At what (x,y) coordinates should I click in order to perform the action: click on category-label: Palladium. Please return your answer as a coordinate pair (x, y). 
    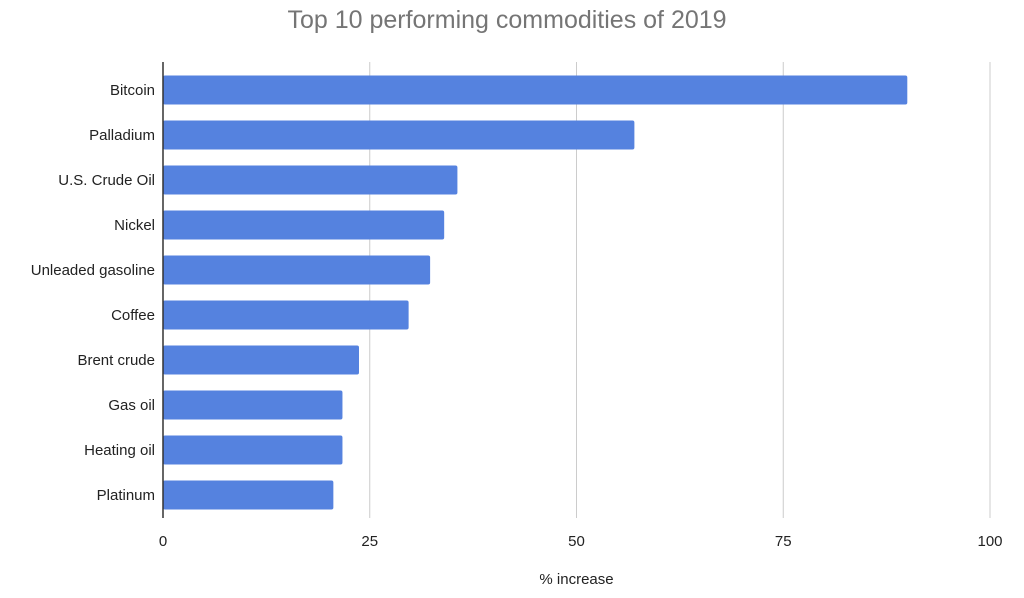
    Looking at the image, I should click on (122, 135).